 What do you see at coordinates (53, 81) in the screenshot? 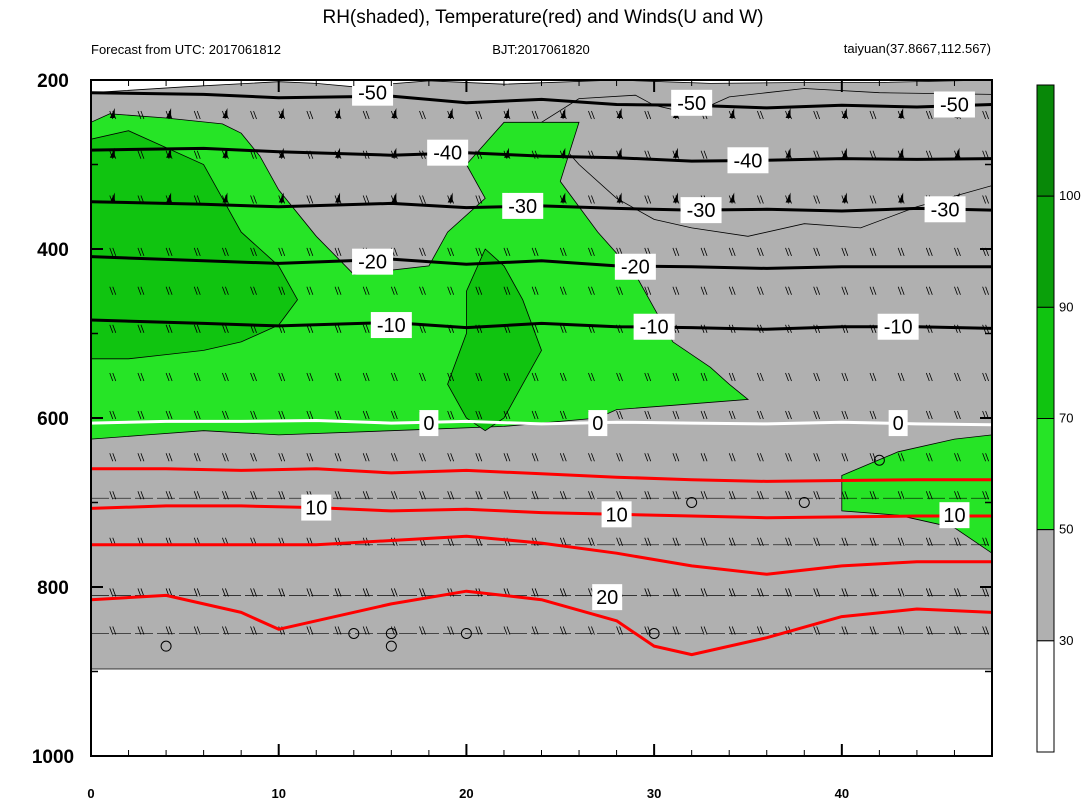
I see `y-tick-label: 200` at bounding box center [53, 81].